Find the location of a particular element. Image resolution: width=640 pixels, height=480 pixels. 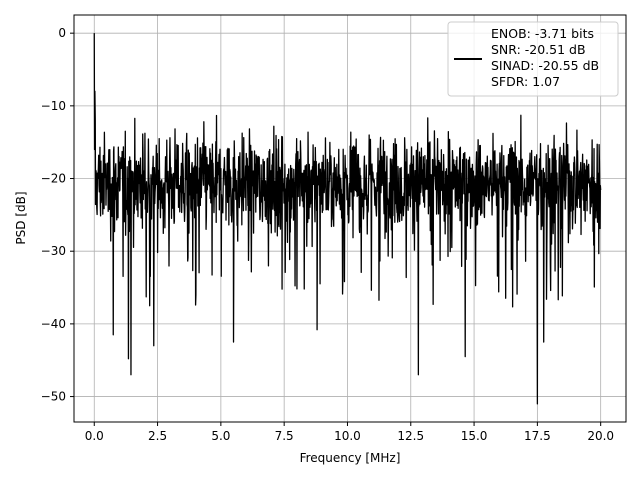

x-tick-label: 7.5 is located at coordinates (284, 436).